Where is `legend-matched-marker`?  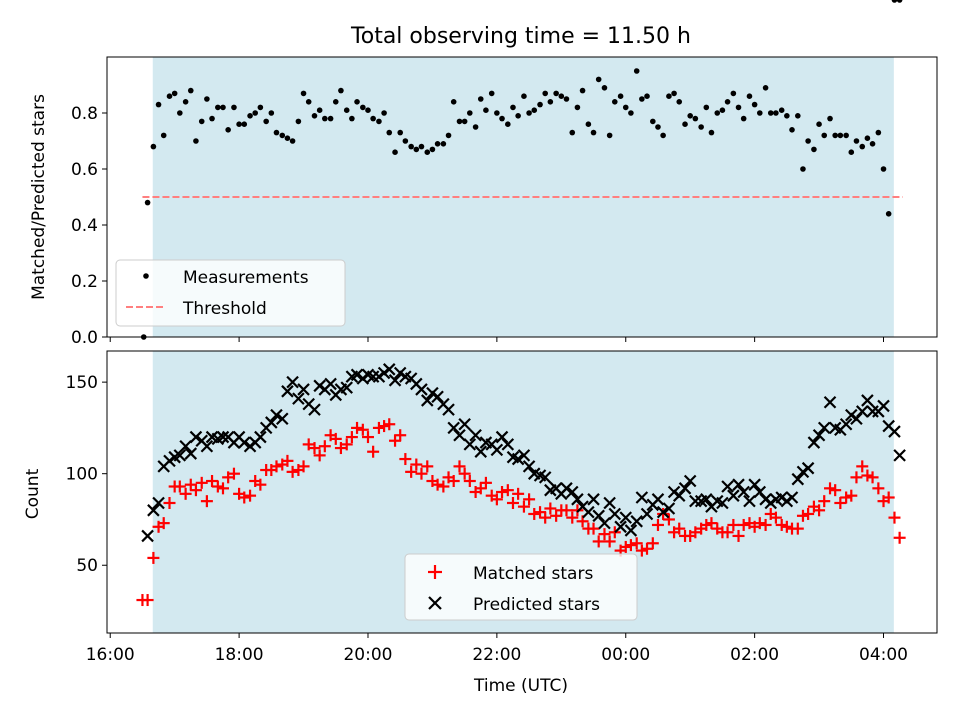
legend-matched-marker is located at coordinates (435, 572).